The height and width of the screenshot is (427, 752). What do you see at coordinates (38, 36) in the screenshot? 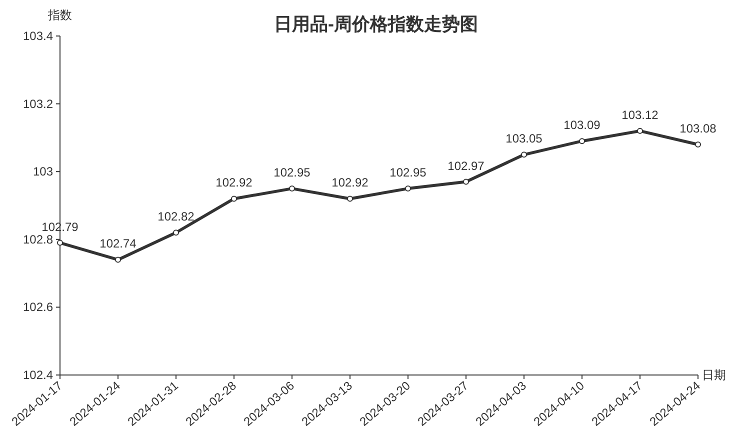
I see `y-tick-label: 103.4` at bounding box center [38, 36].